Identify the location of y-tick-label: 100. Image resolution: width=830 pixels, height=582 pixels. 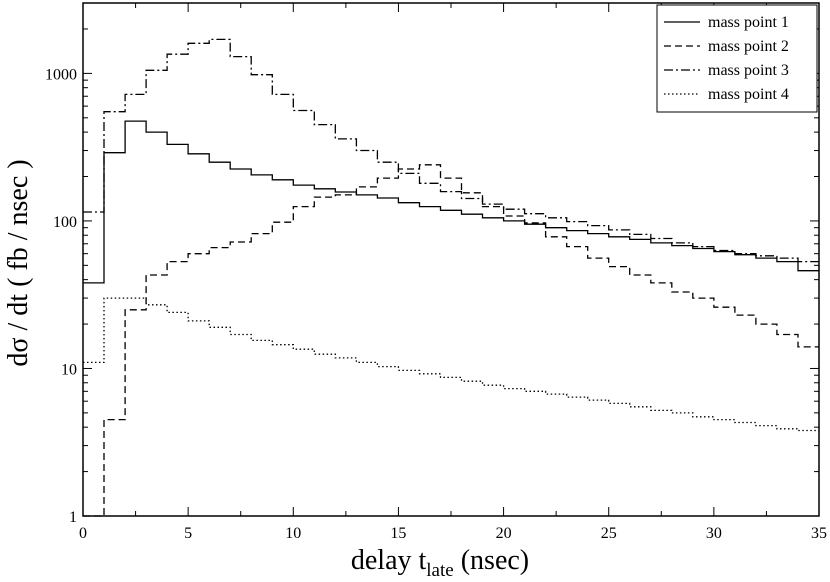
(65, 222).